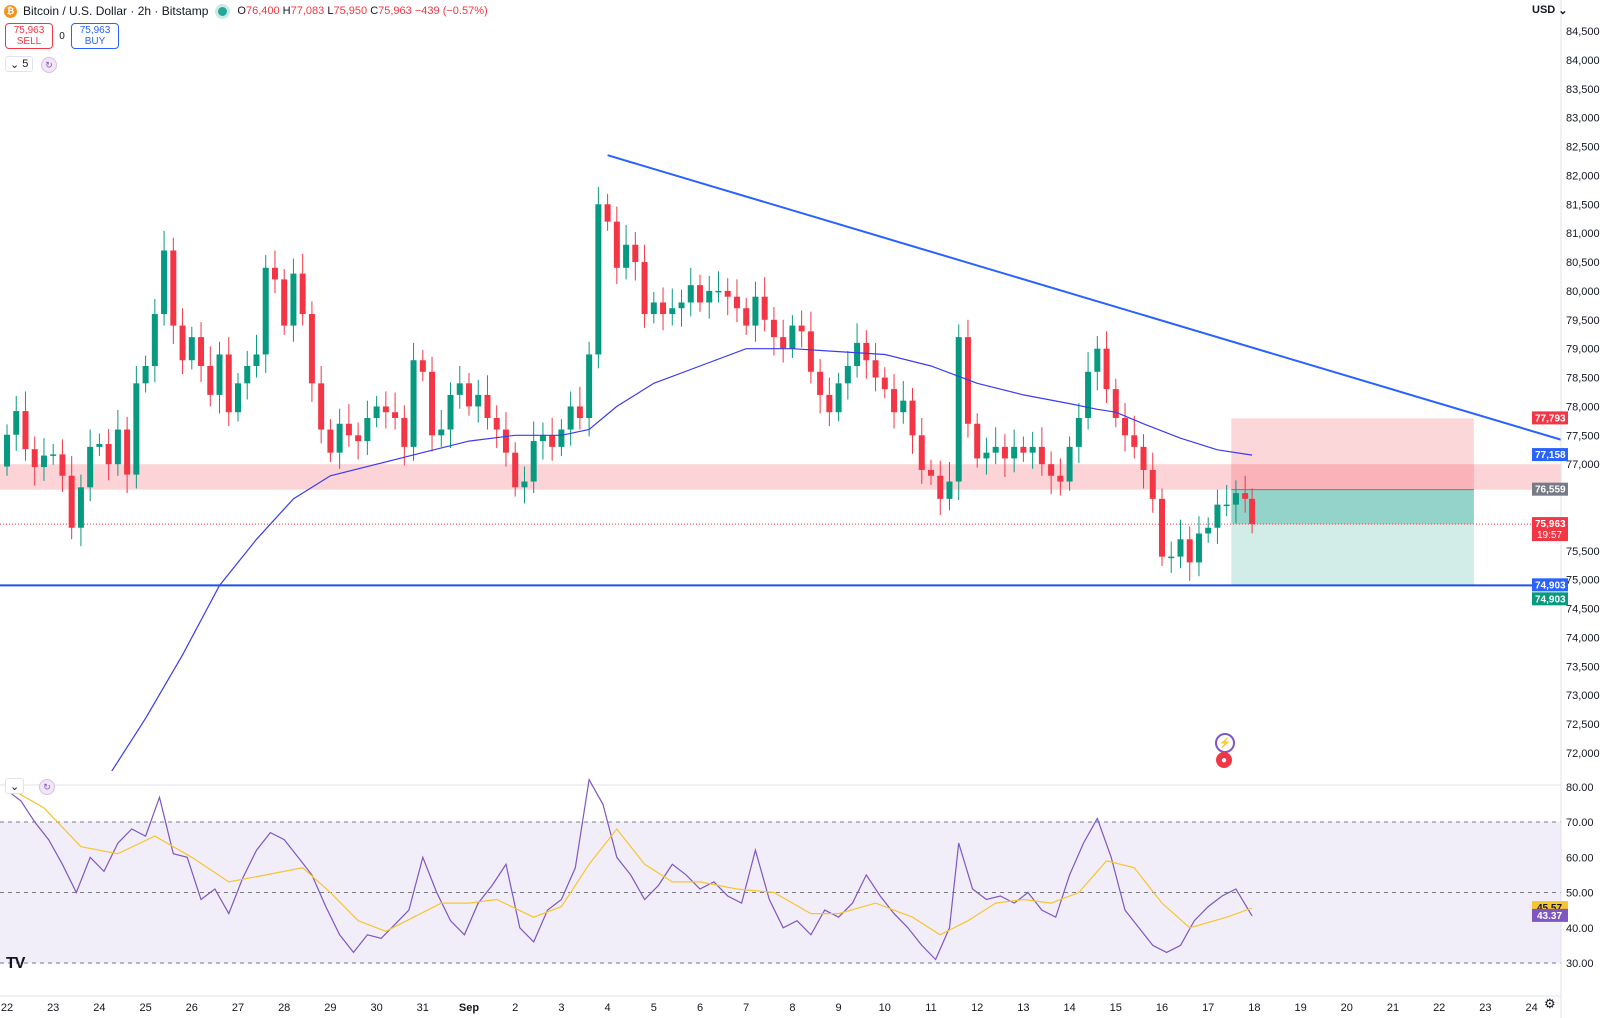 The image size is (1600, 1018). Describe the element at coordinates (1549, 908) in the screenshot. I see `rsi-label: 45.57` at that location.